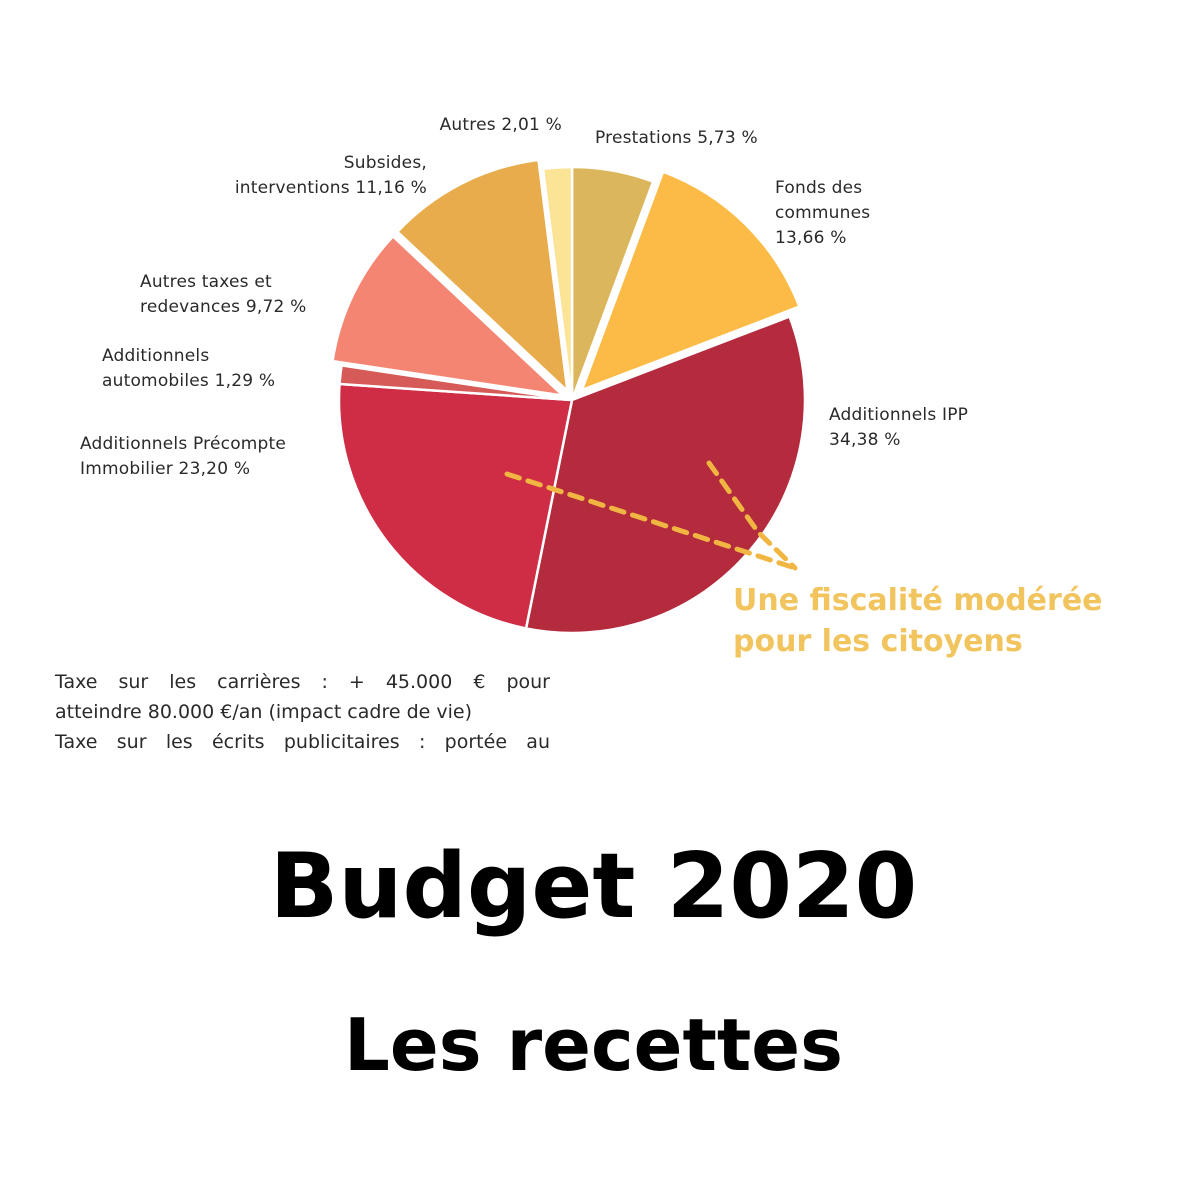  What do you see at coordinates (223, 294) in the screenshot?
I see `label-autres-taxes: Autres taxes et redevances 9,72 %` at bounding box center [223, 294].